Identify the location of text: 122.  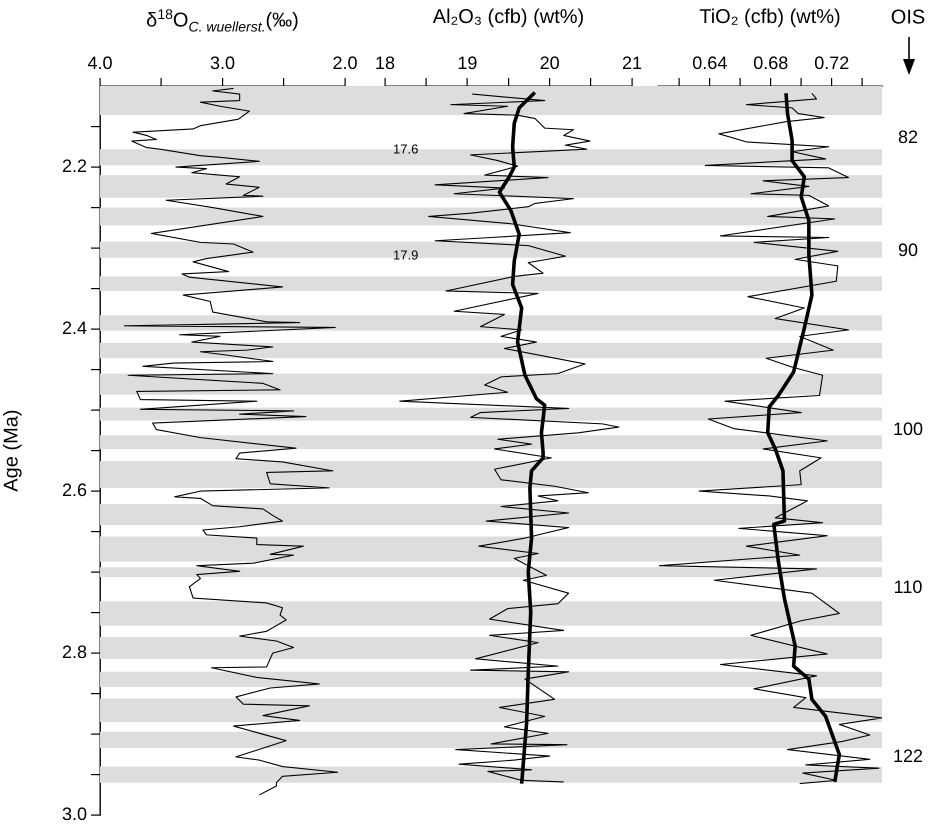
(908, 756).